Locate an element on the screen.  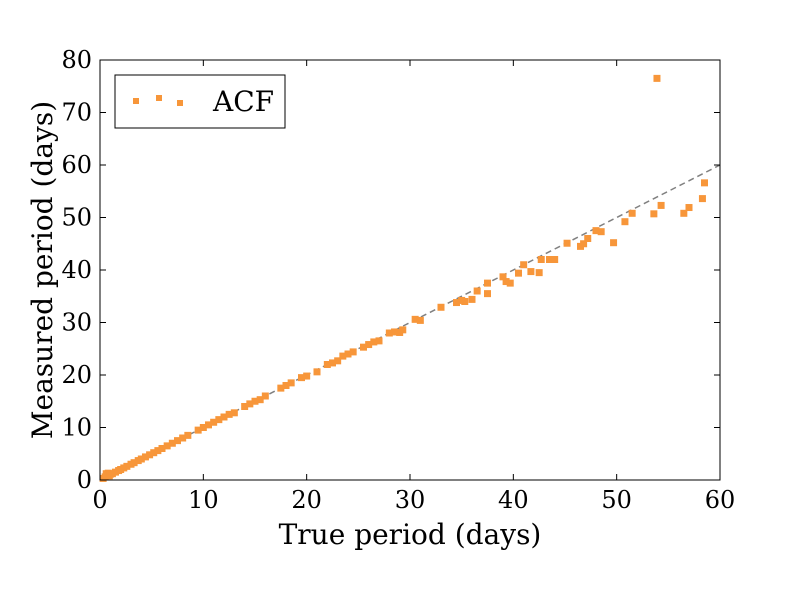
x-axis-label: True period (days) is located at coordinates (410, 534).